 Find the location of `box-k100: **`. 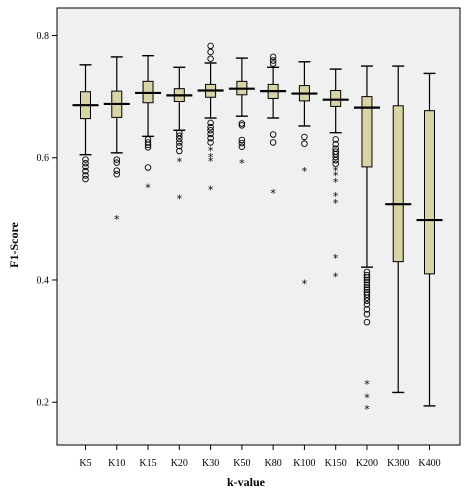

box-k100: ** is located at coordinates (304, 176).